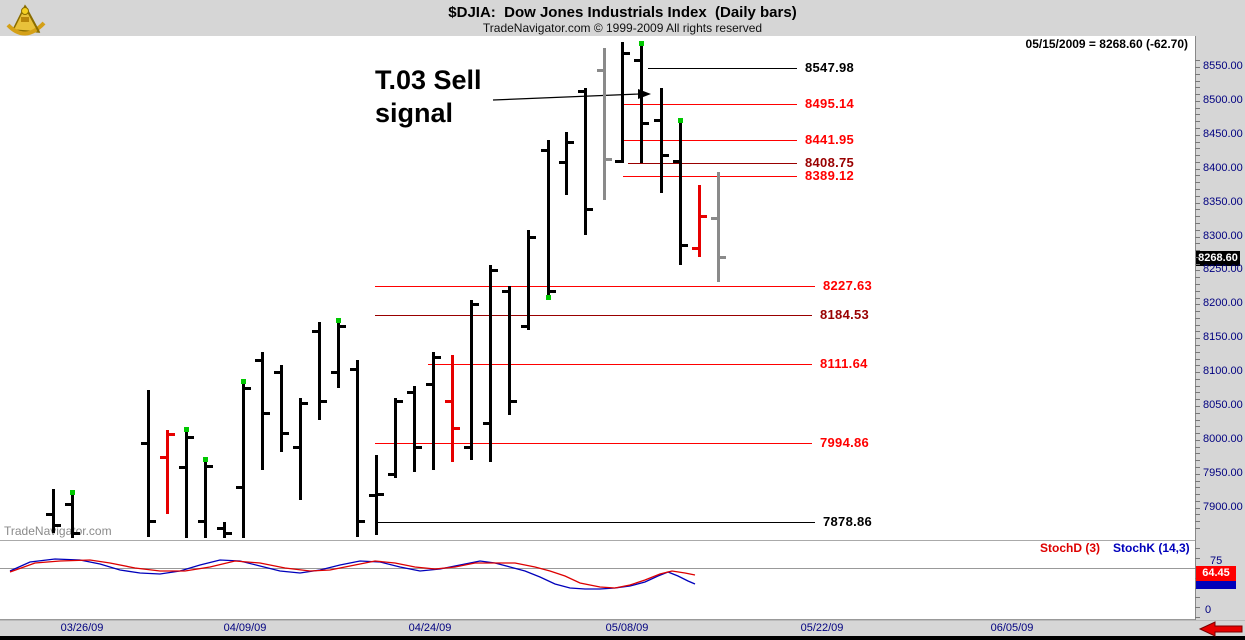 Image resolution: width=1245 pixels, height=640 pixels. Describe the element at coordinates (1106, 44) in the screenshot. I see `last-quote-readout: 05/15/2009 = 8268.60 (-62.70)` at that location.